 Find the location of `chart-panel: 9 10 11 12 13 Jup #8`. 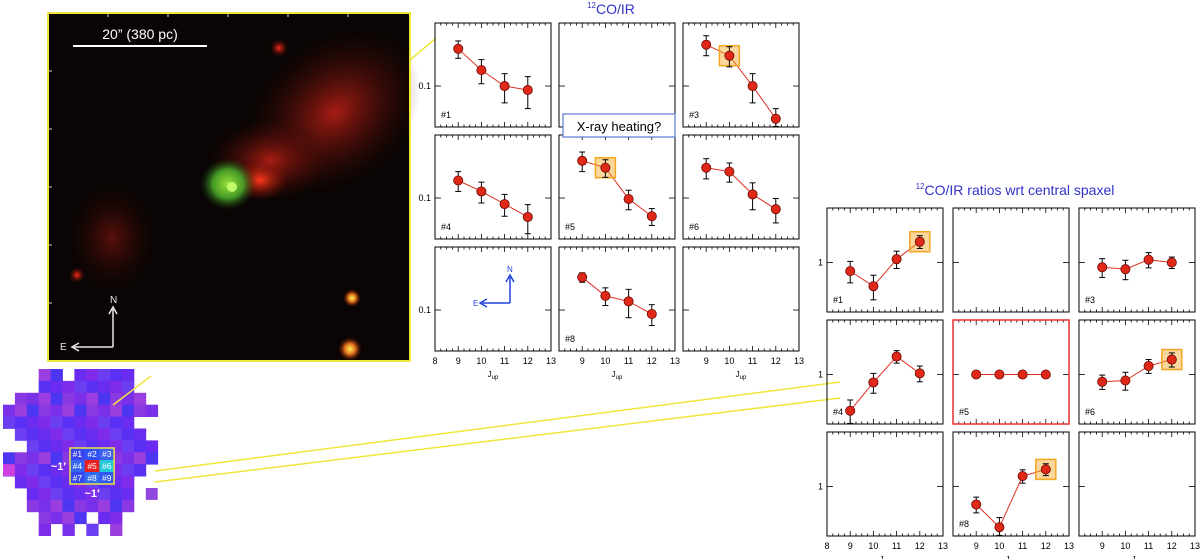

chart-panel: 9 10 11 12 13 Jup #8 is located at coordinates (1013, 495).